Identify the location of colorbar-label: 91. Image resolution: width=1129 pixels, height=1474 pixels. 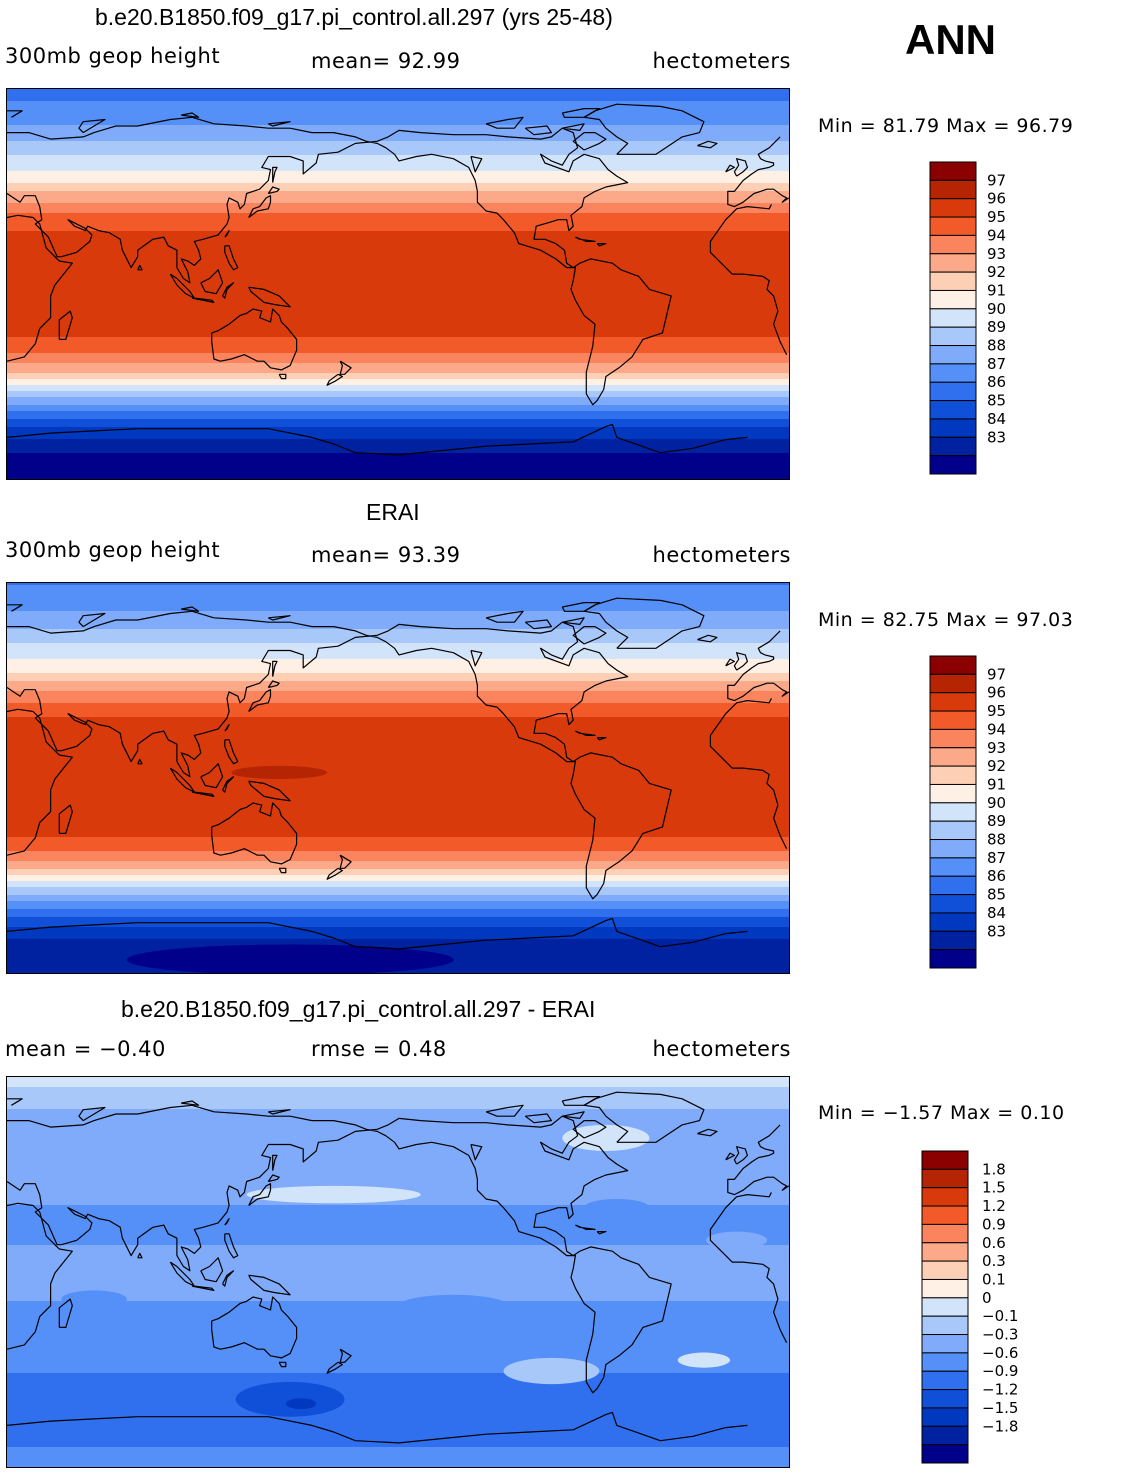
(996, 290).